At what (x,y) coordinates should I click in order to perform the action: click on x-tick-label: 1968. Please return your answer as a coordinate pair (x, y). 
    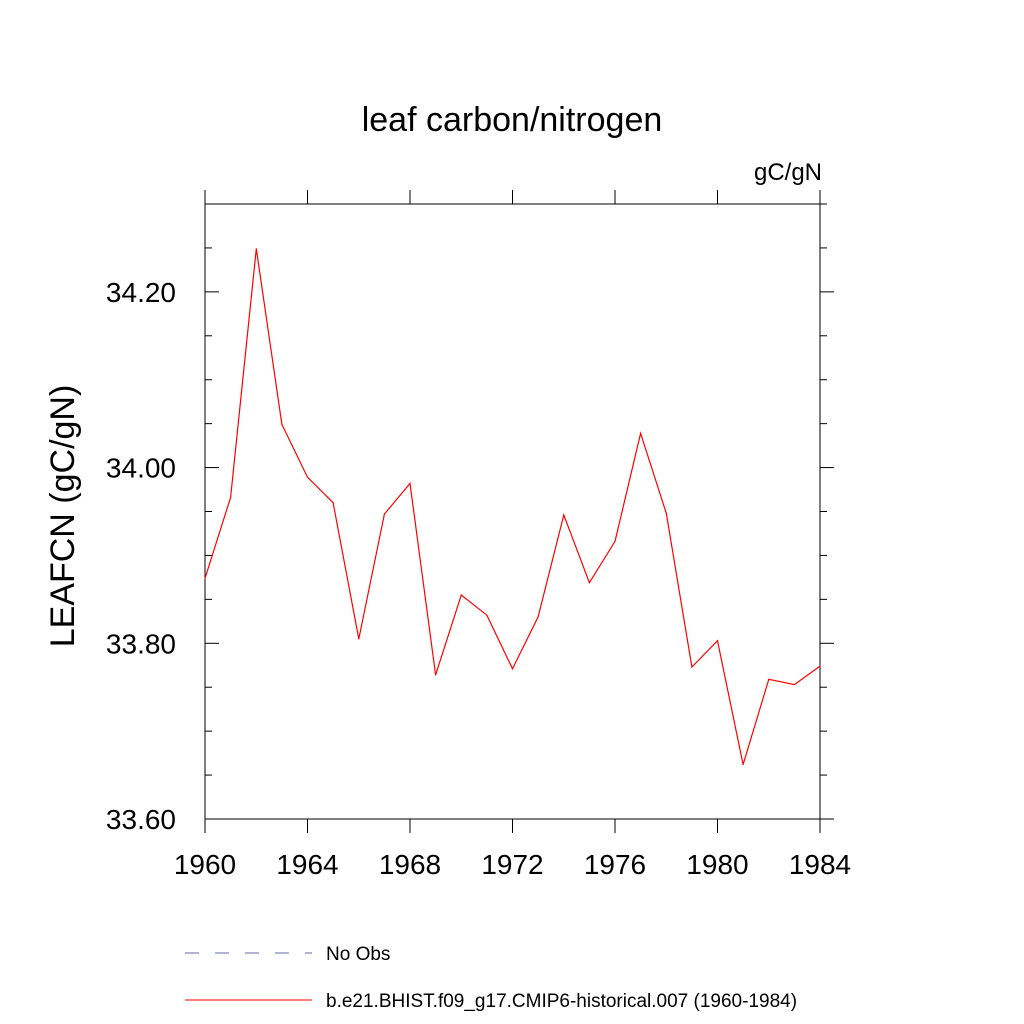
    Looking at the image, I should click on (410, 864).